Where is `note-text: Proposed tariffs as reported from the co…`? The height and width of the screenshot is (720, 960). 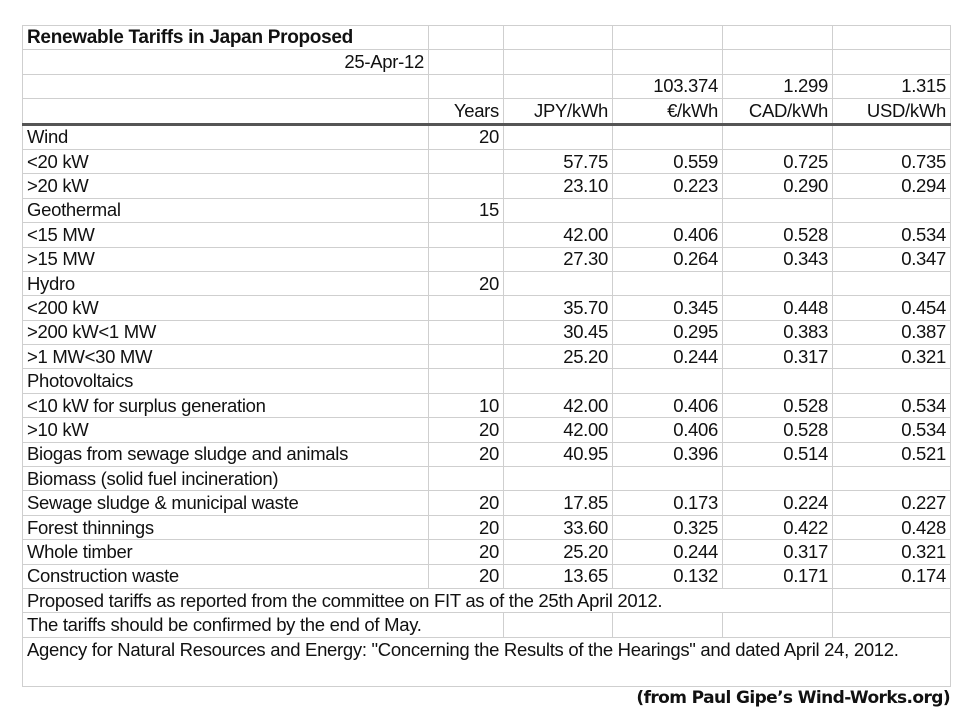
note-text: Proposed tariffs as reported from the co… is located at coordinates (427, 600).